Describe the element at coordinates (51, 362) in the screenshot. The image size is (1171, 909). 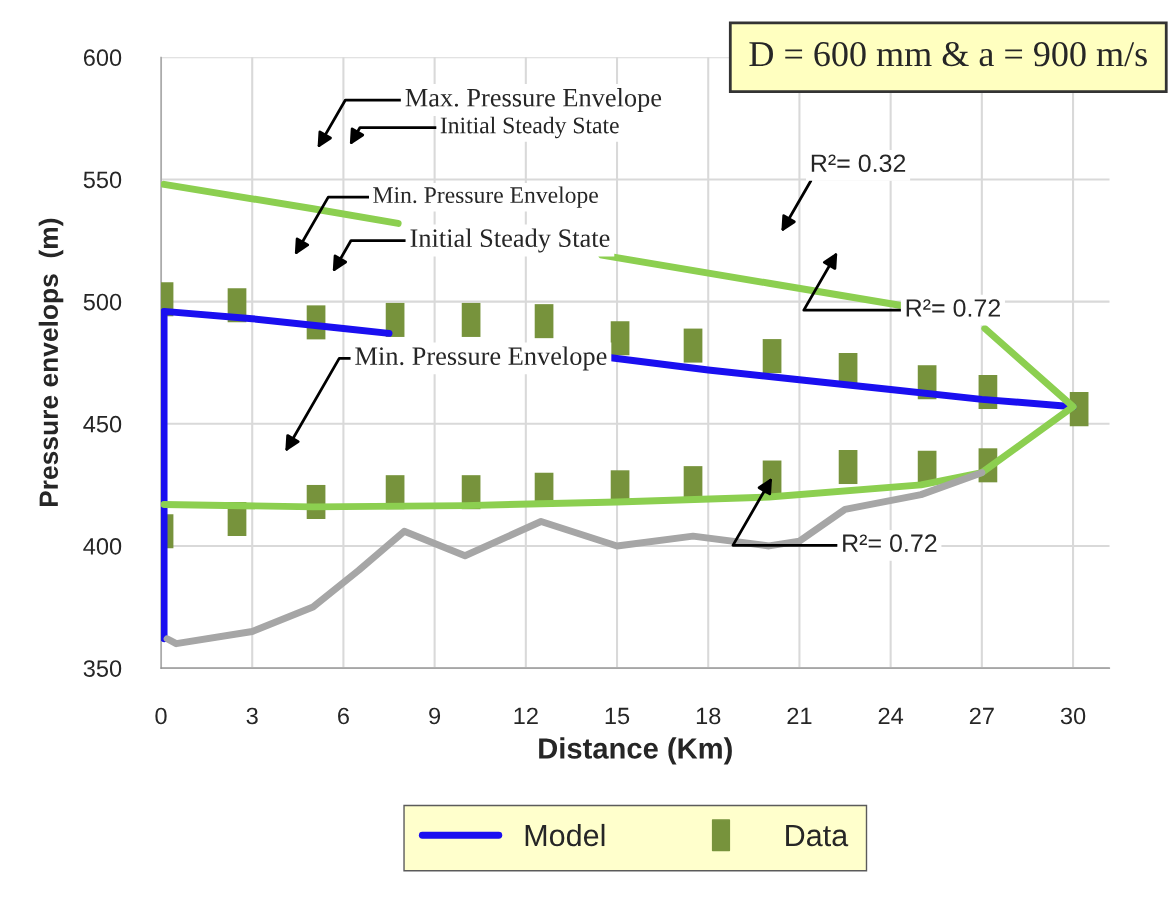
I see `y-axis-title: Pressure envelops (m)` at that location.